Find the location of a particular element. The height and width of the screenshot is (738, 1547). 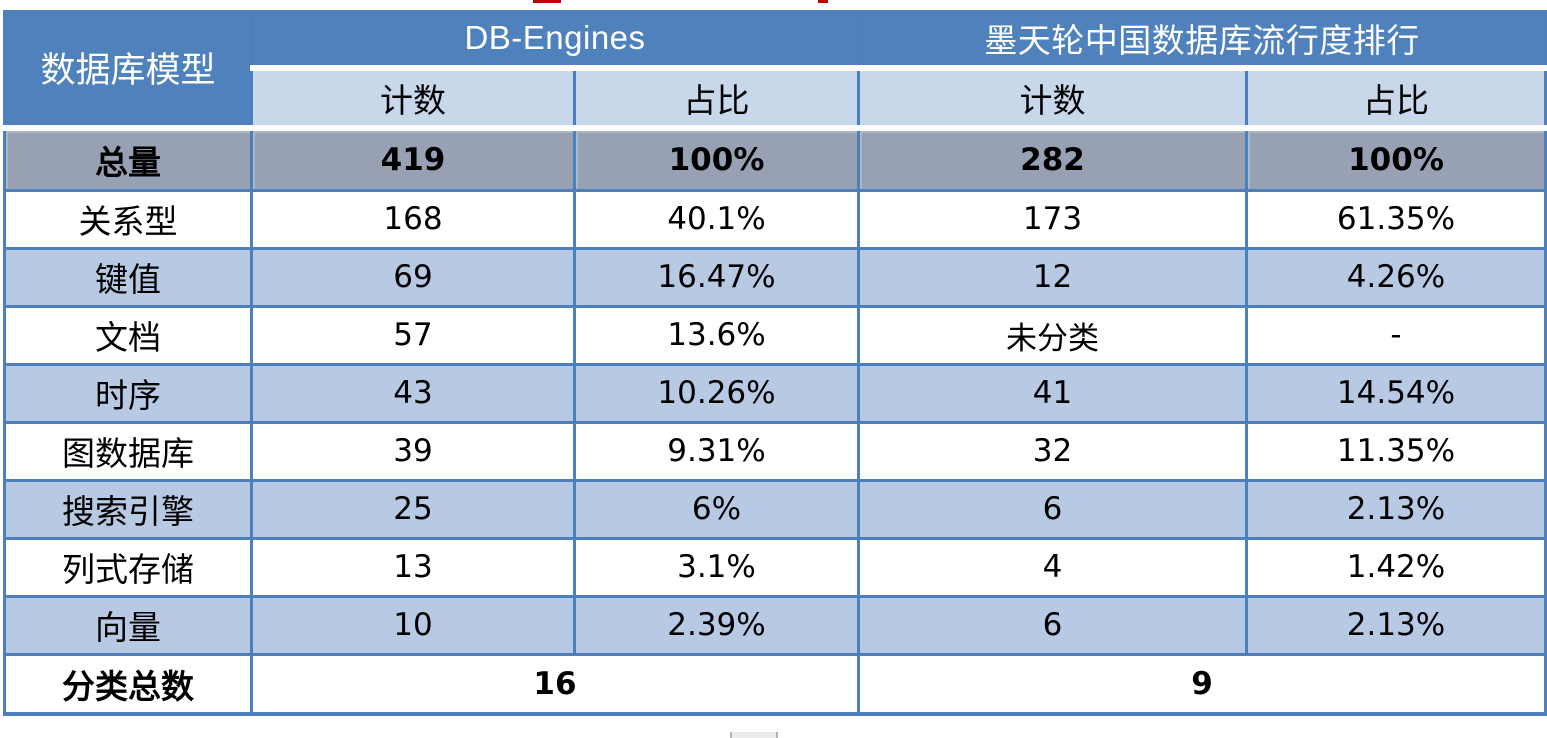

sub-header-share-modb: 占比 is located at coordinates (1396, 97).